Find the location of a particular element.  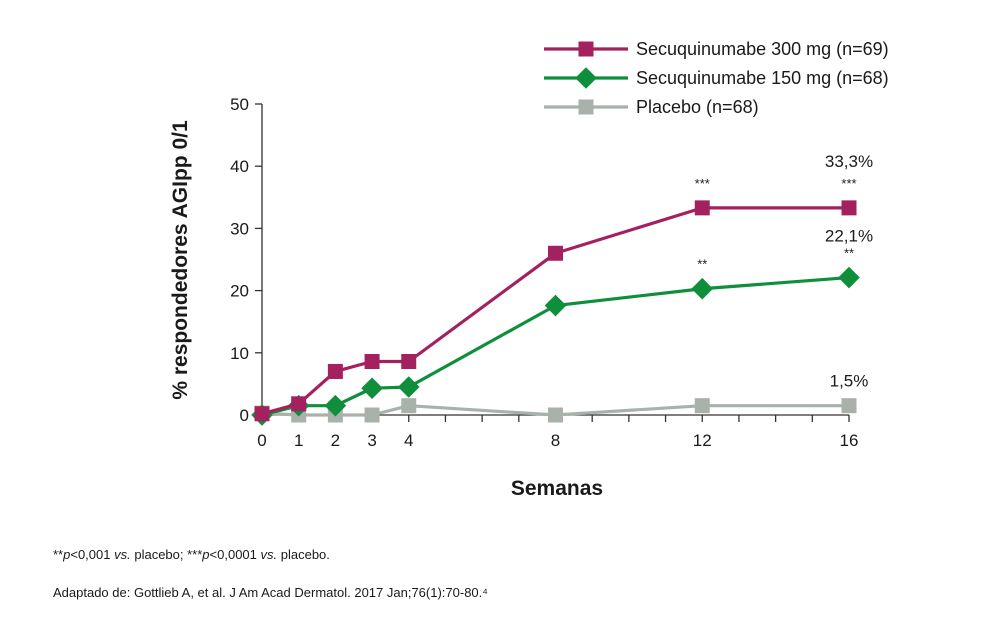

legend-item: Secuquinumabe 300 mg (n=69) is located at coordinates (716, 49).